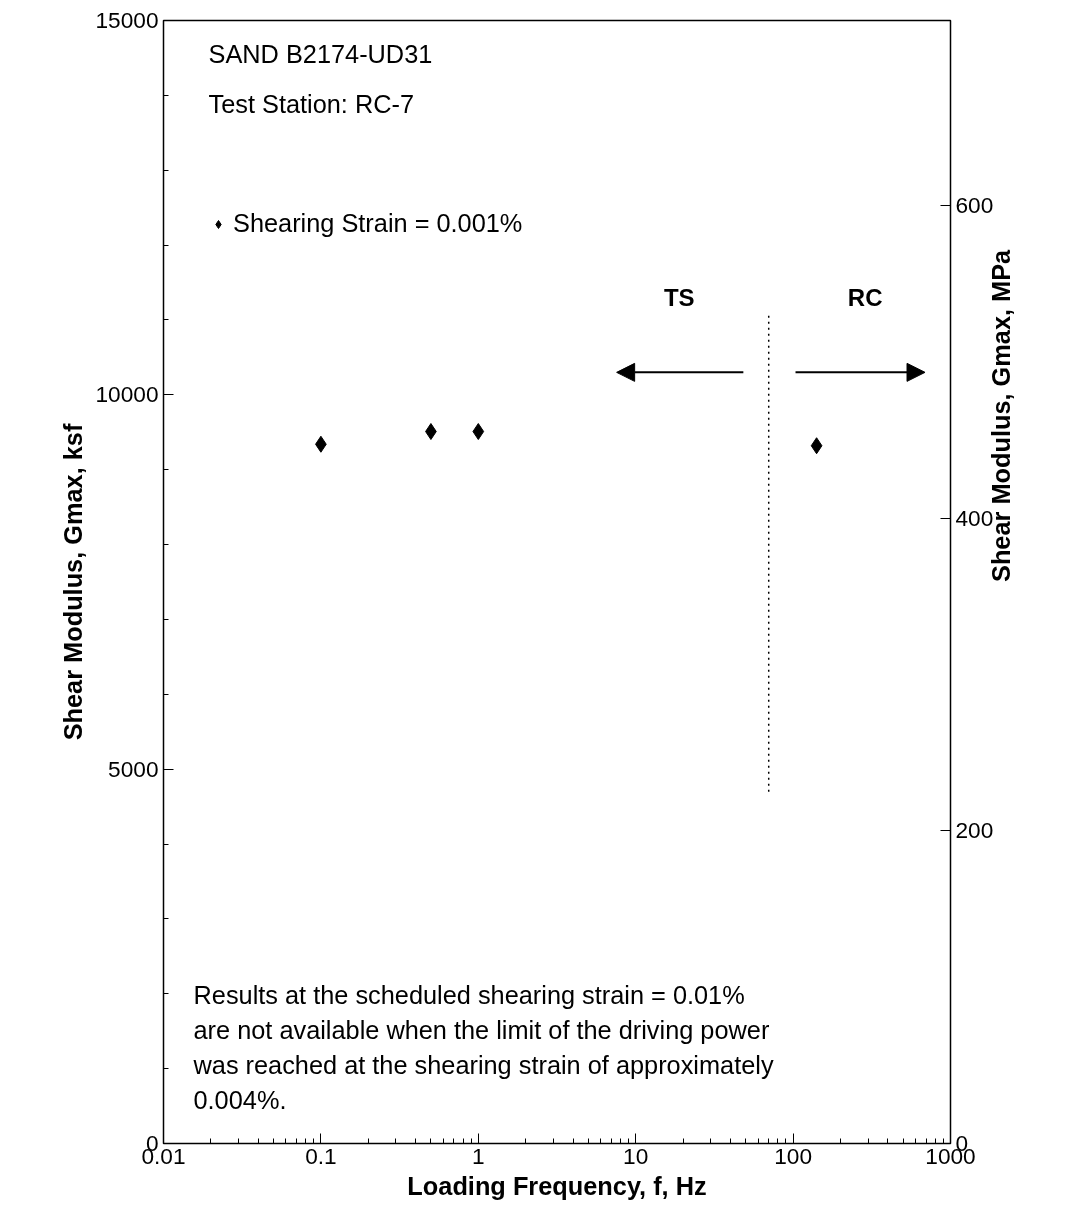  What do you see at coordinates (127, 20) in the screenshot?
I see `y-tick-label: 15000` at bounding box center [127, 20].